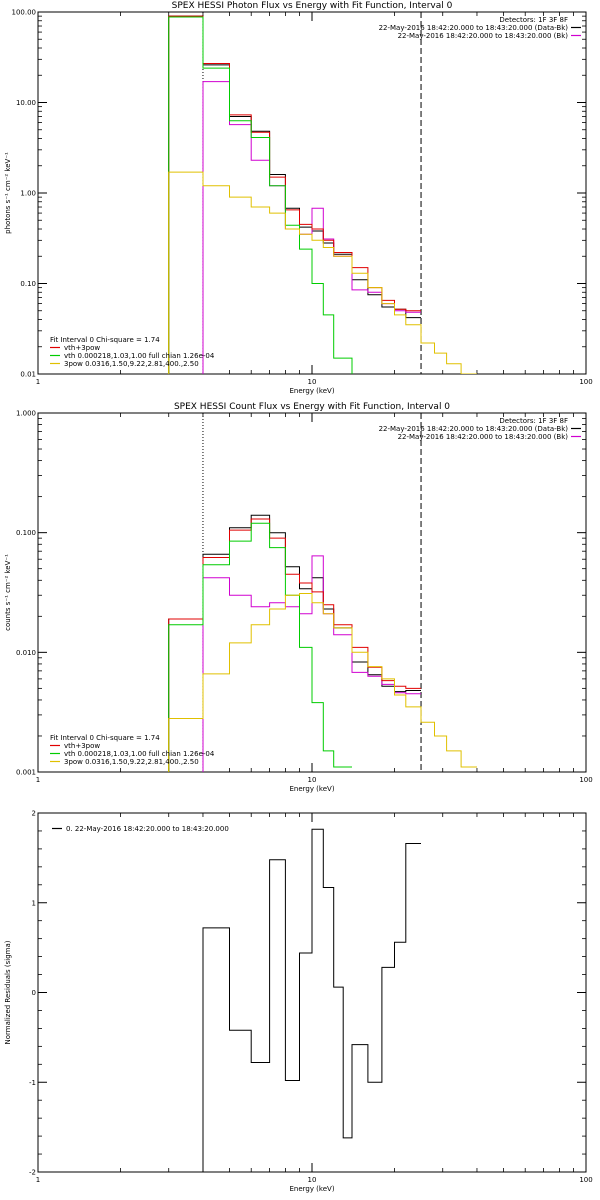 The image size is (600, 1200). I want to click on y-tick-label: 100.00, so click(24, 13).